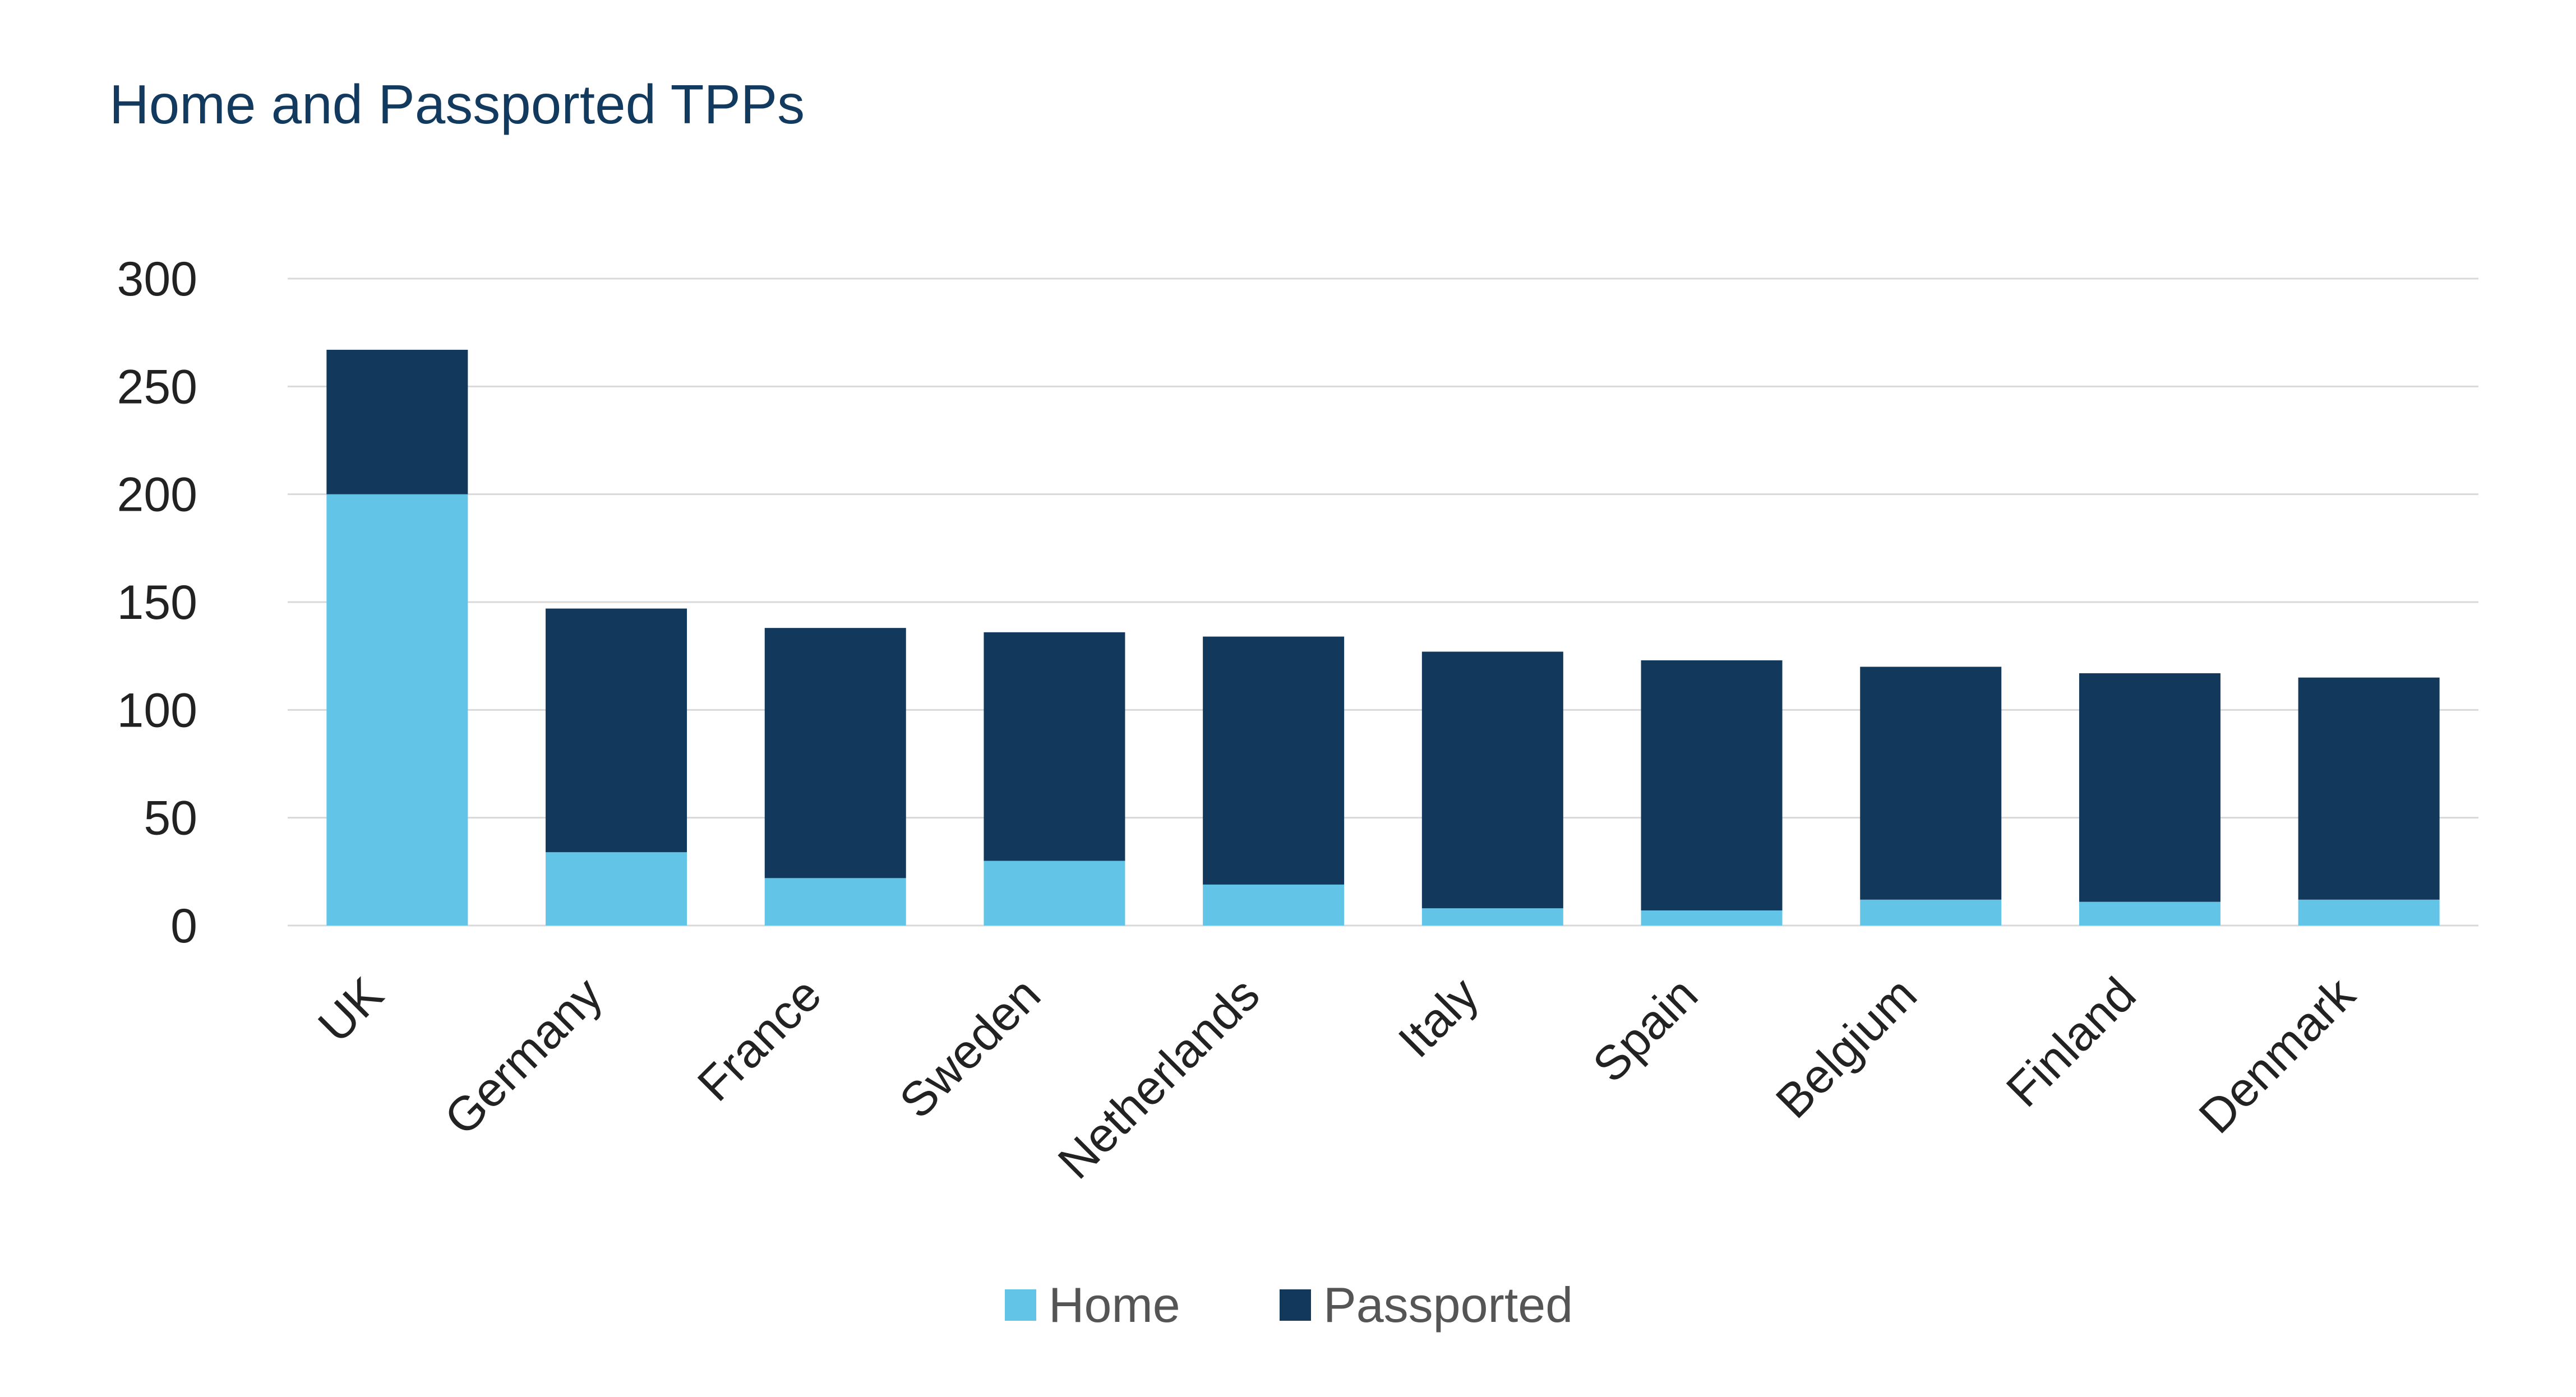  What do you see at coordinates (2277, 1055) in the screenshot?
I see `x-tick-label: Denmark` at bounding box center [2277, 1055].